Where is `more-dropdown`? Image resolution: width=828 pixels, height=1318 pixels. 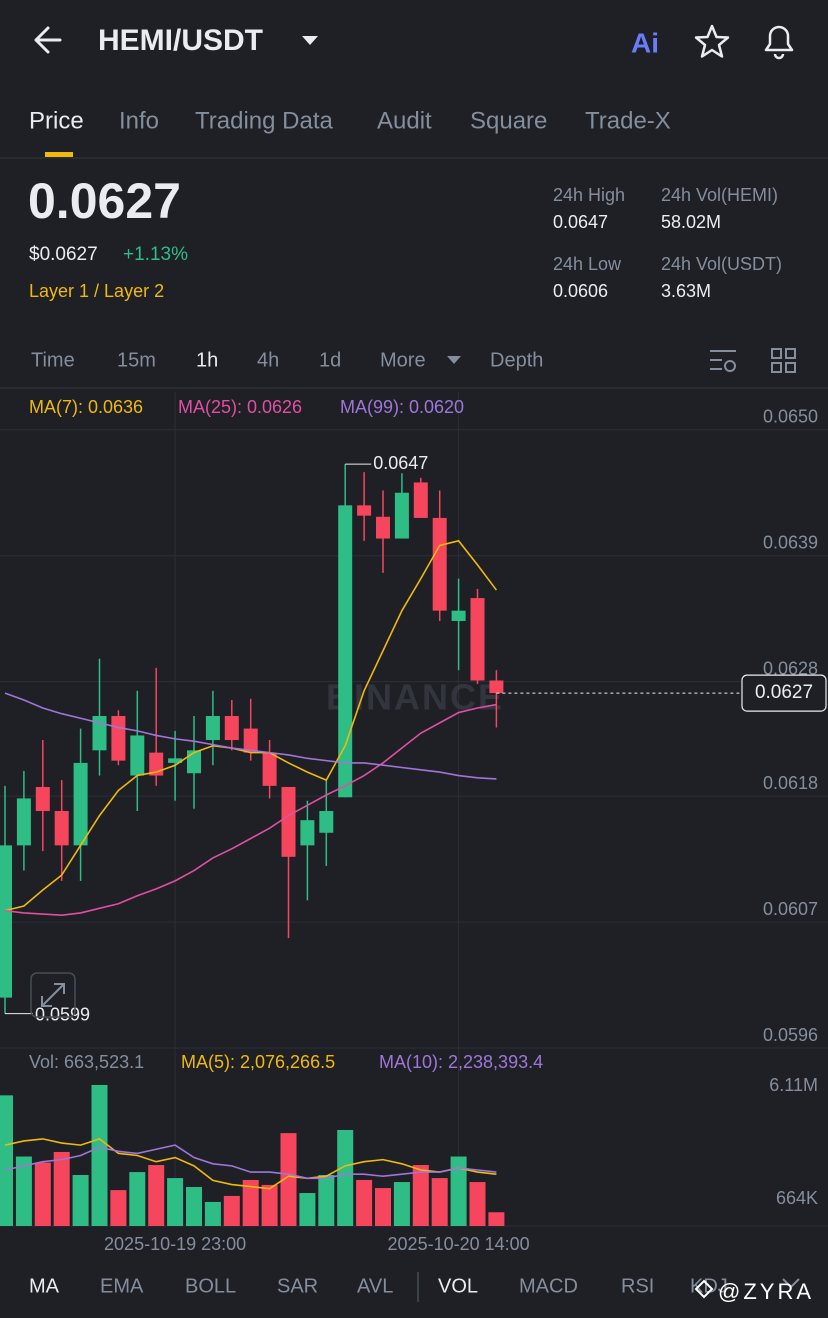
more-dropdown is located at coordinates (454, 360).